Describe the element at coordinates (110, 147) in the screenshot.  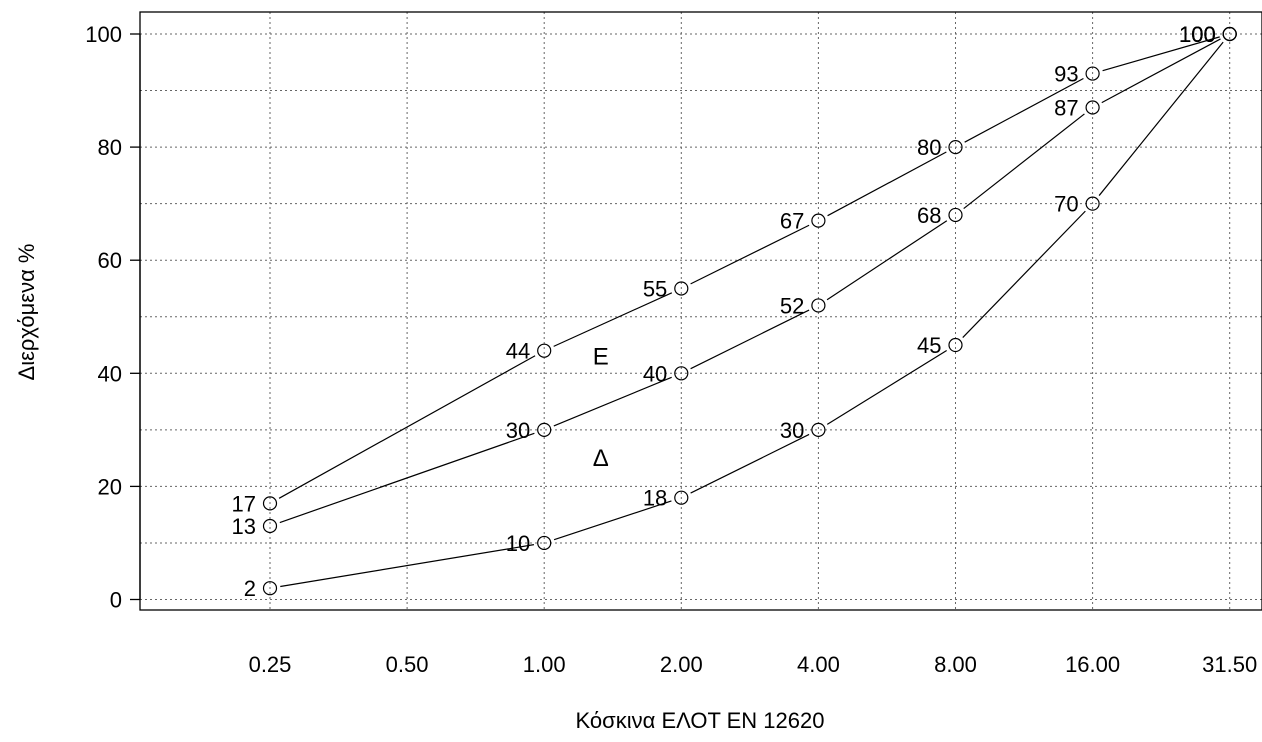
I see `y-tick-label: 80` at that location.